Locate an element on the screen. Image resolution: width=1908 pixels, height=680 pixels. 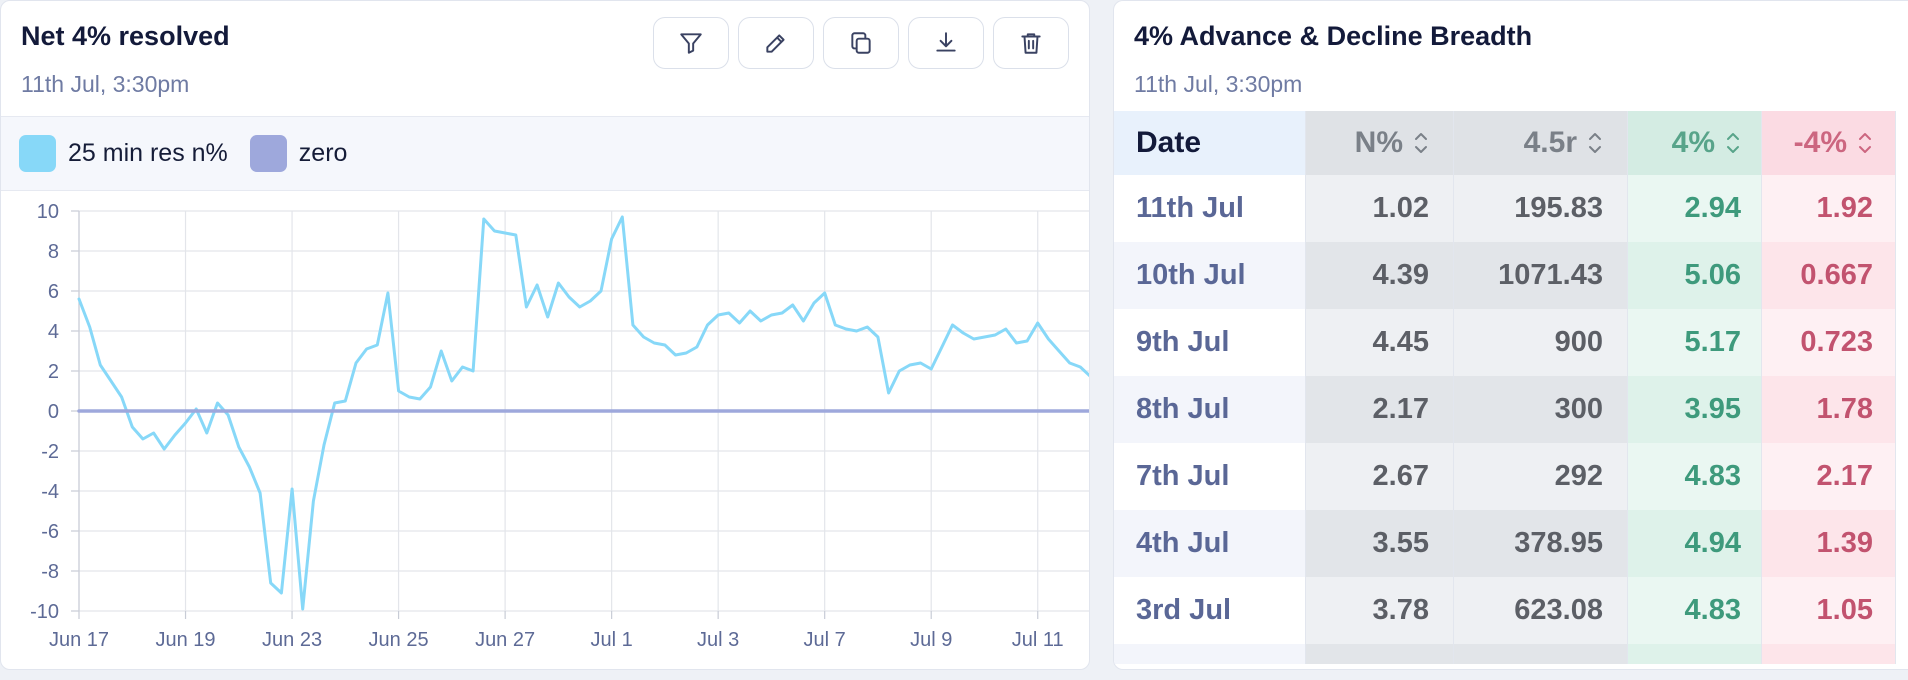
cell-date: 7th Jul is located at coordinates (1210, 476).